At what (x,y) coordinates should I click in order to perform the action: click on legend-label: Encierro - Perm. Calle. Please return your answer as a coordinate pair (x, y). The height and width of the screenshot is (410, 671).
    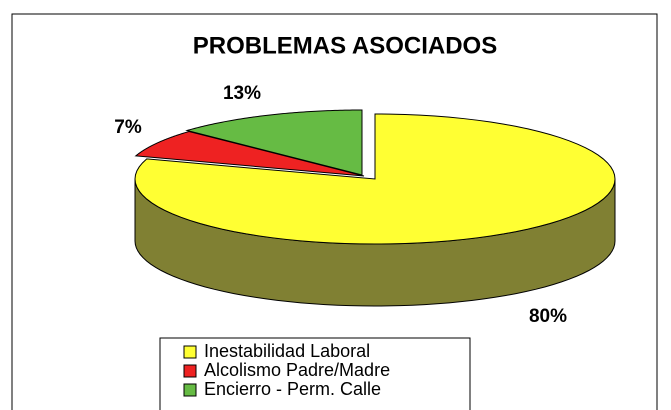
    Looking at the image, I should click on (292, 389).